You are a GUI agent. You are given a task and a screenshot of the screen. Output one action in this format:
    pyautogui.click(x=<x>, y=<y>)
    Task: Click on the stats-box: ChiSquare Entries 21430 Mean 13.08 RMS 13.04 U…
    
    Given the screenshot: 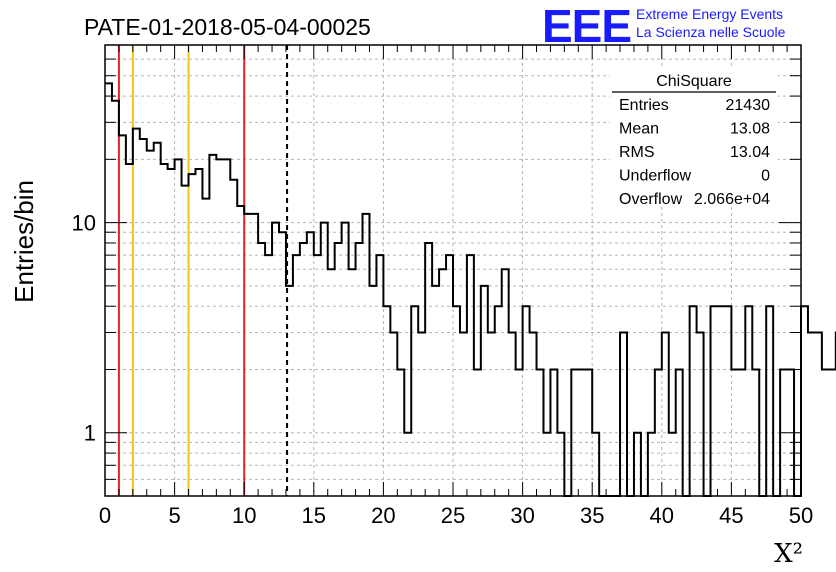 What is the action you would take?
    pyautogui.click(x=694, y=138)
    